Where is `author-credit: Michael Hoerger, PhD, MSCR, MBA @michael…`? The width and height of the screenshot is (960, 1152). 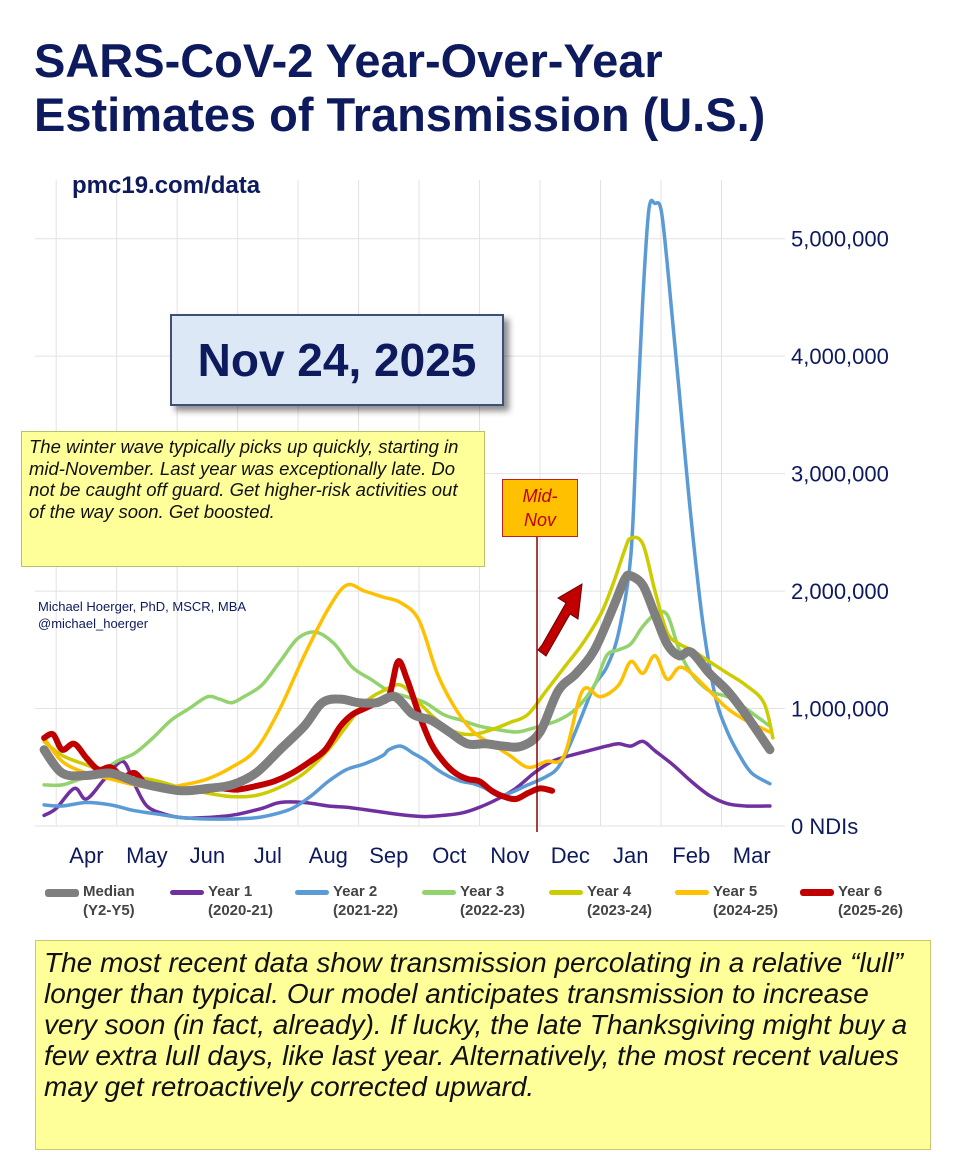 author-credit: Michael Hoerger, PhD, MSCR, MBA @michael… is located at coordinates (142, 615).